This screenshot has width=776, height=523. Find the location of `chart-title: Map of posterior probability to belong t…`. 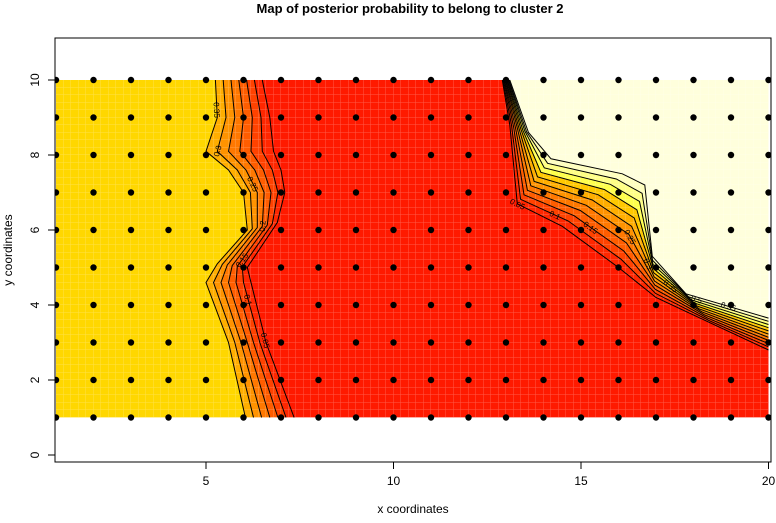

chart-title: Map of posterior probability to belong t… is located at coordinates (410, 8).